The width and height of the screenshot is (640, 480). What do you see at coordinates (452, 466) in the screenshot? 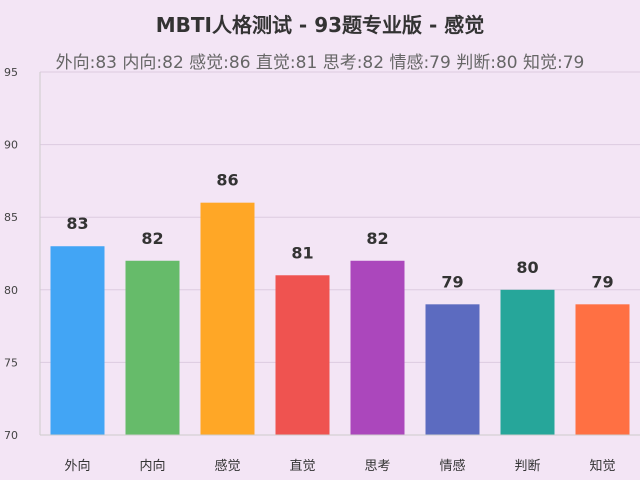
I see `x-tick-label: 情感` at bounding box center [452, 466].